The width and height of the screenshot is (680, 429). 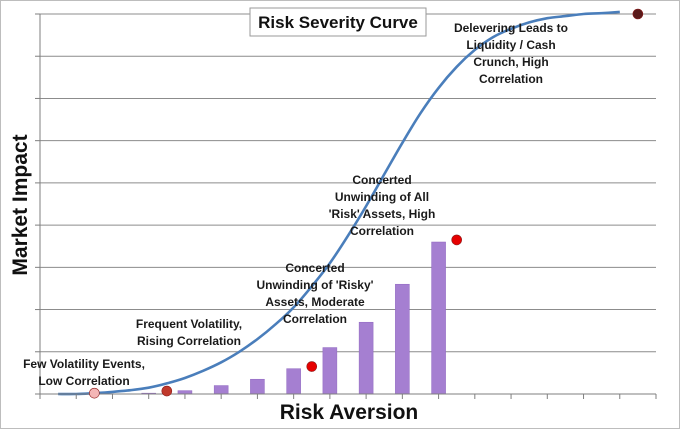 What do you see at coordinates (189, 332) in the screenshot?
I see `point-annotation: Frequent Volatility, Rising Correlation` at bounding box center [189, 332].